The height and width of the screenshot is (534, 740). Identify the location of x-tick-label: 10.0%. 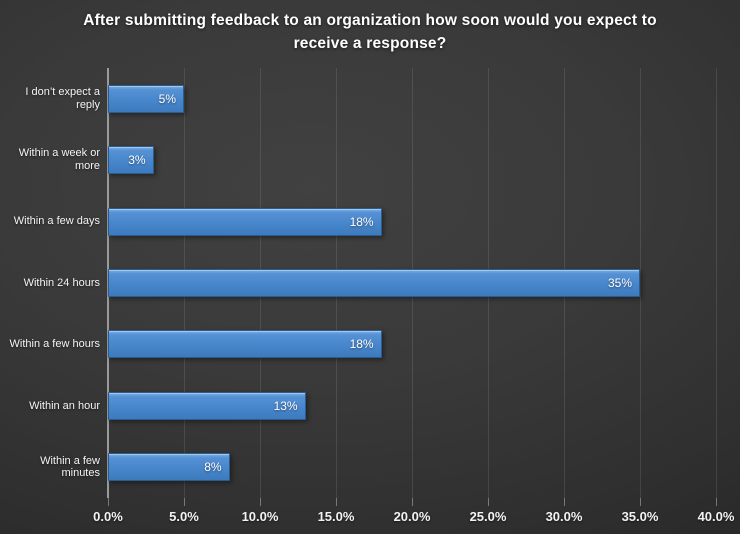
(260, 516).